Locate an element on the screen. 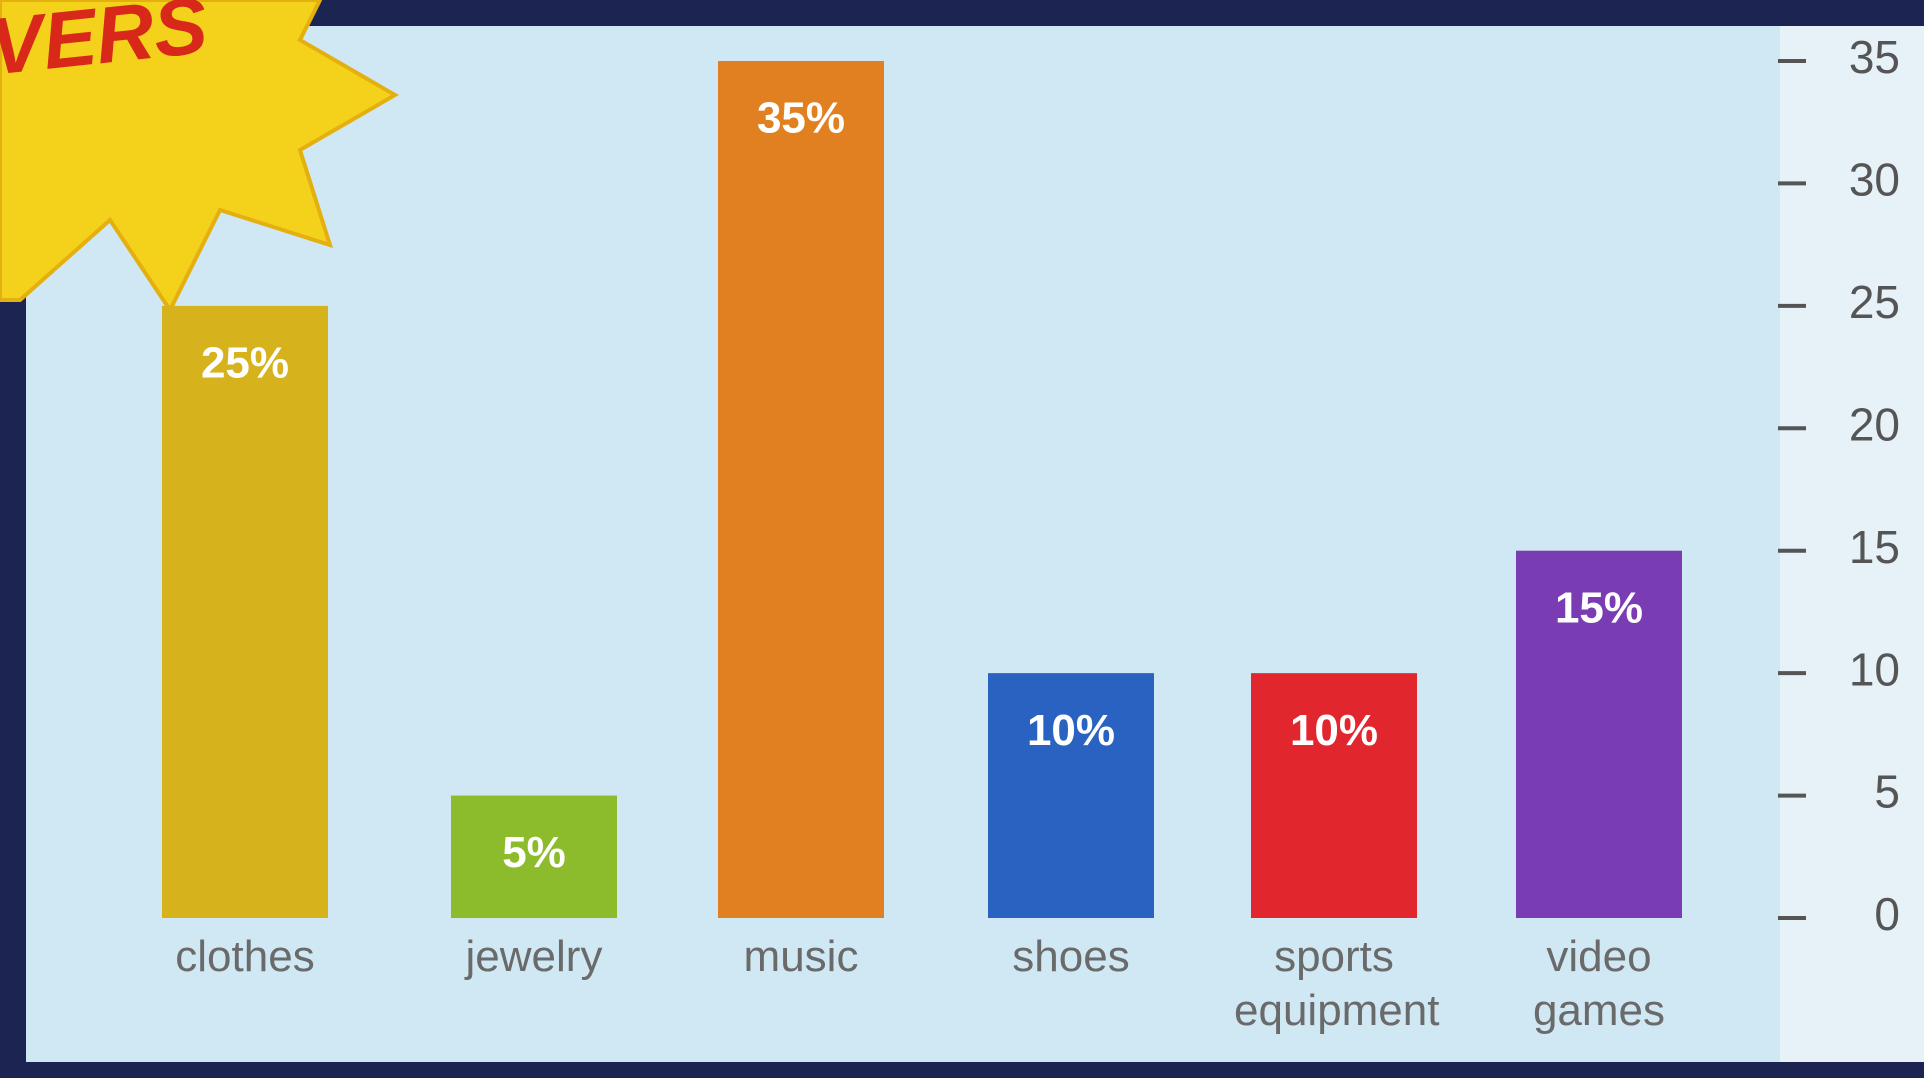  y-tick-label: 0 is located at coordinates (1887, 914).